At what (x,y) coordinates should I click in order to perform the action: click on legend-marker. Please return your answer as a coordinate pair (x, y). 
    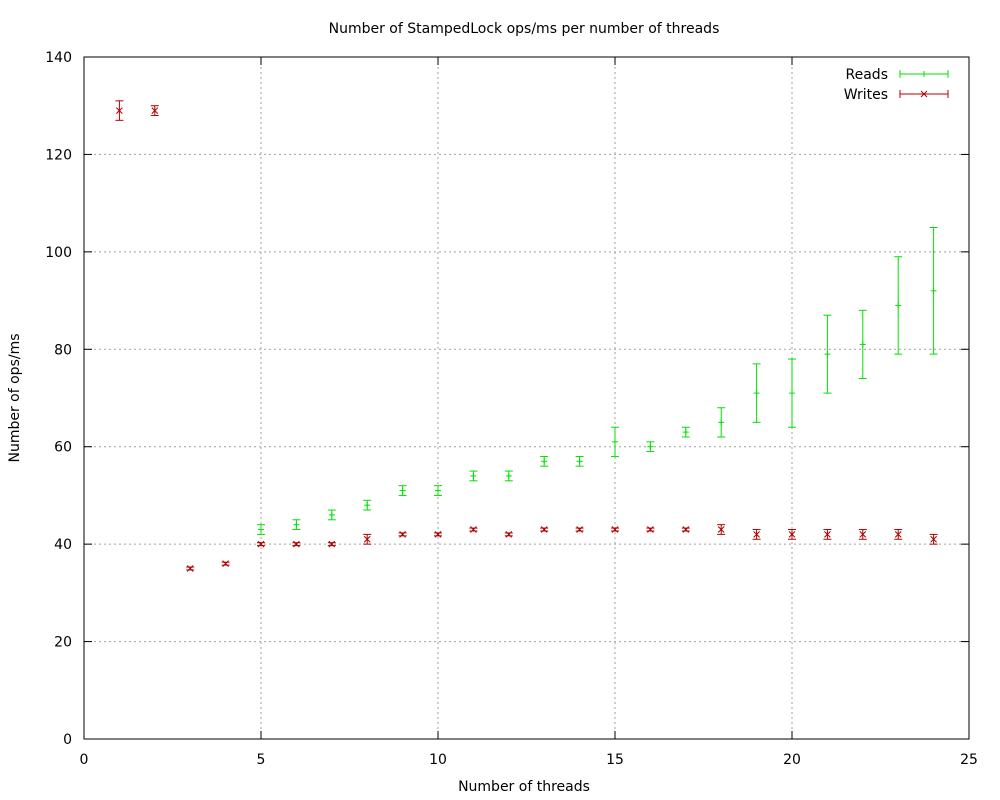
    Looking at the image, I should click on (924, 94).